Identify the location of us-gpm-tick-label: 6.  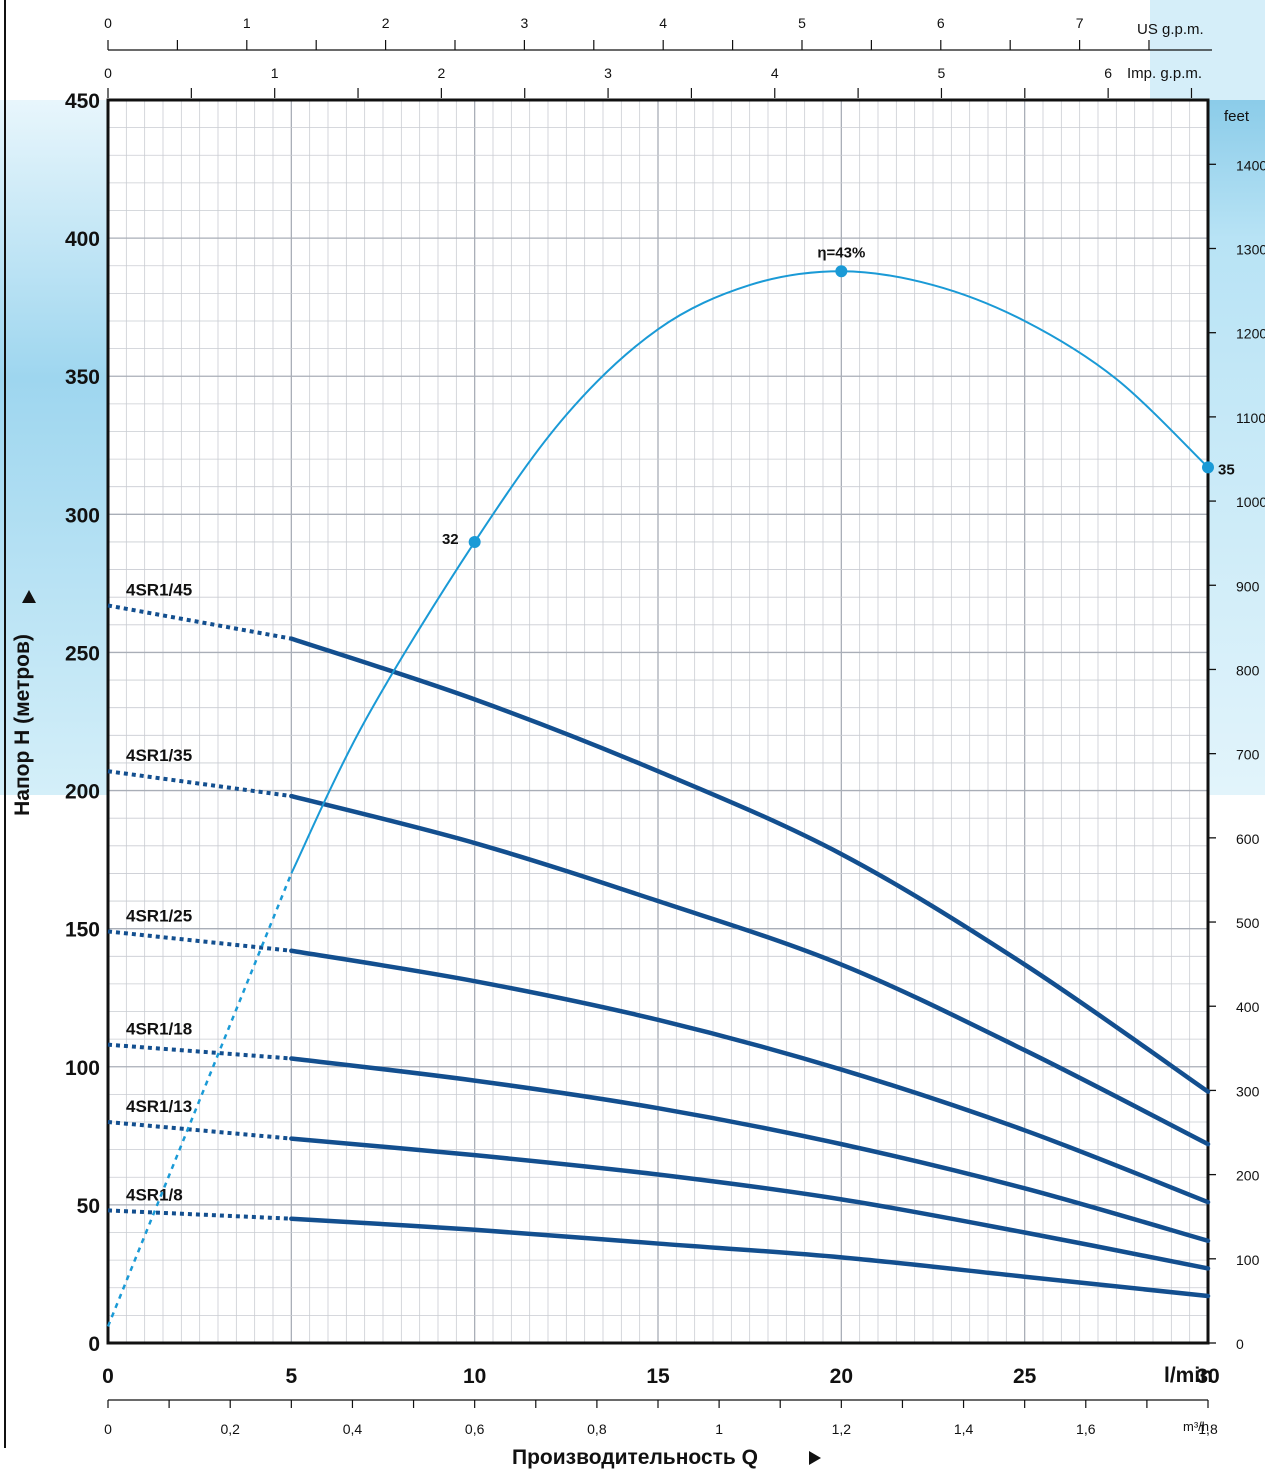
(941, 23).